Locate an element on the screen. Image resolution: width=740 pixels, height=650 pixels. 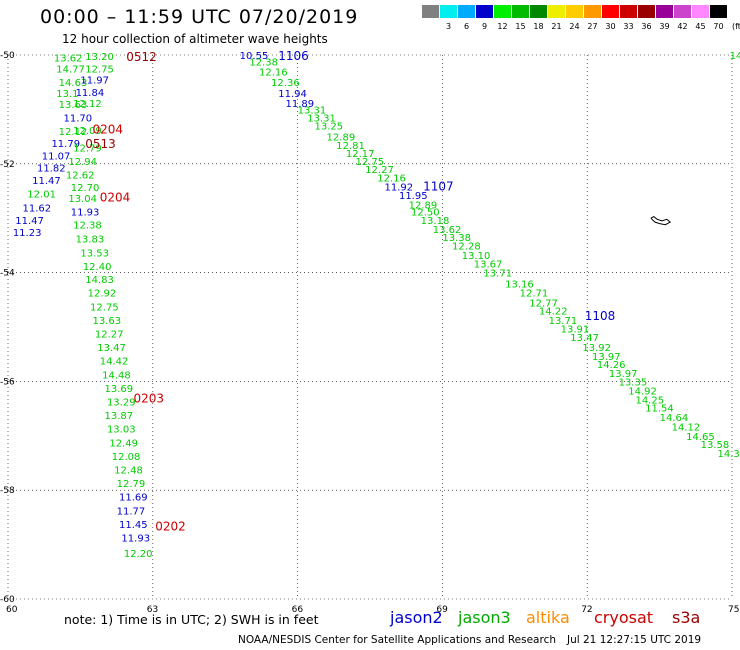
swh-value: 13.91 is located at coordinates (575, 330).